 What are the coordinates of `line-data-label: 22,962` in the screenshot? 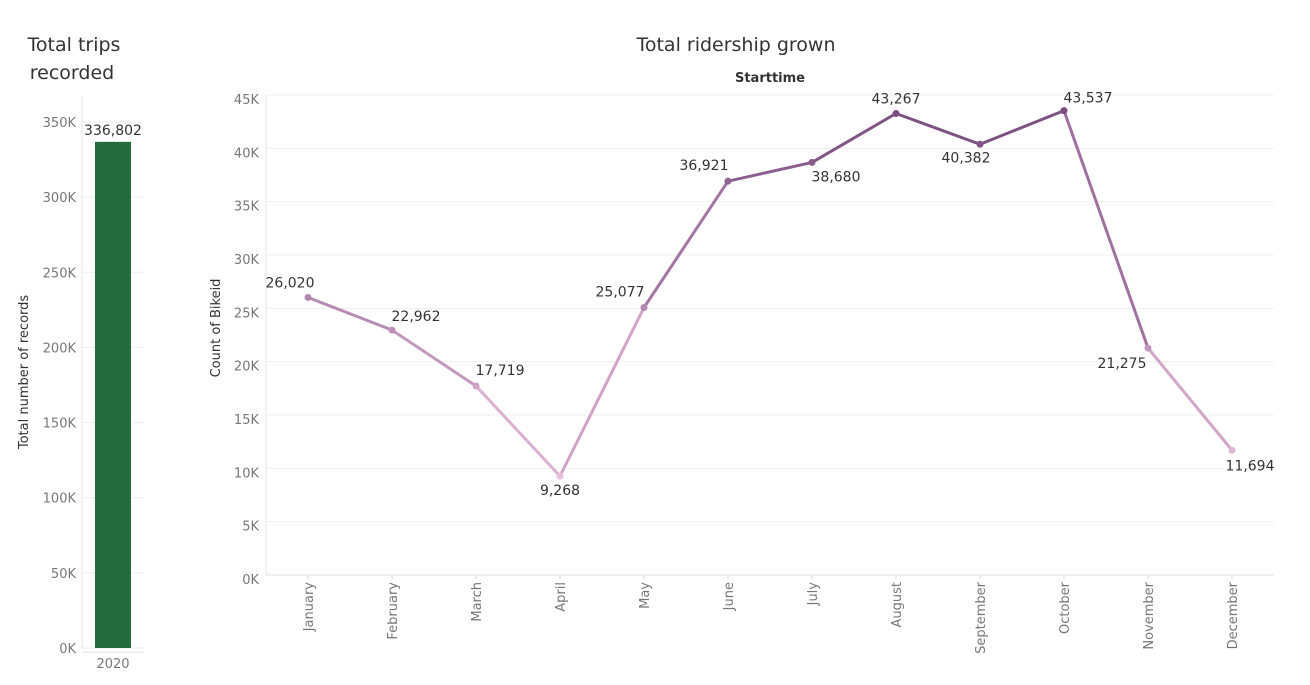 It's located at (416, 317).